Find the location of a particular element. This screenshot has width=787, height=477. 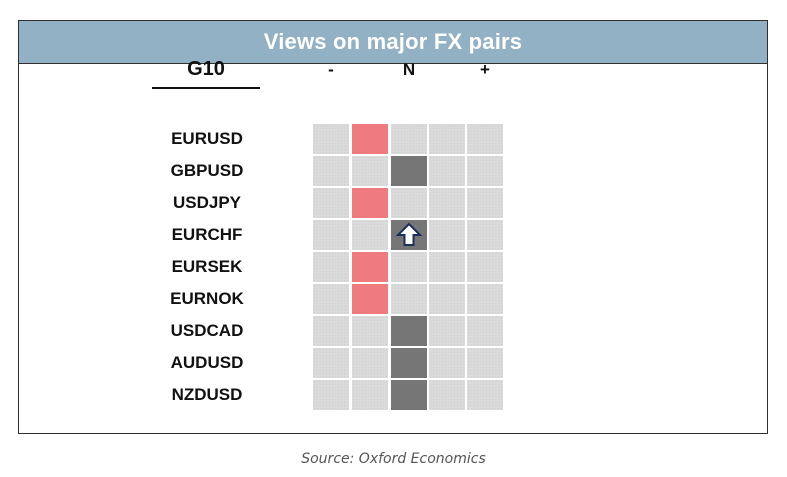

column-header: N is located at coordinates (409, 69).